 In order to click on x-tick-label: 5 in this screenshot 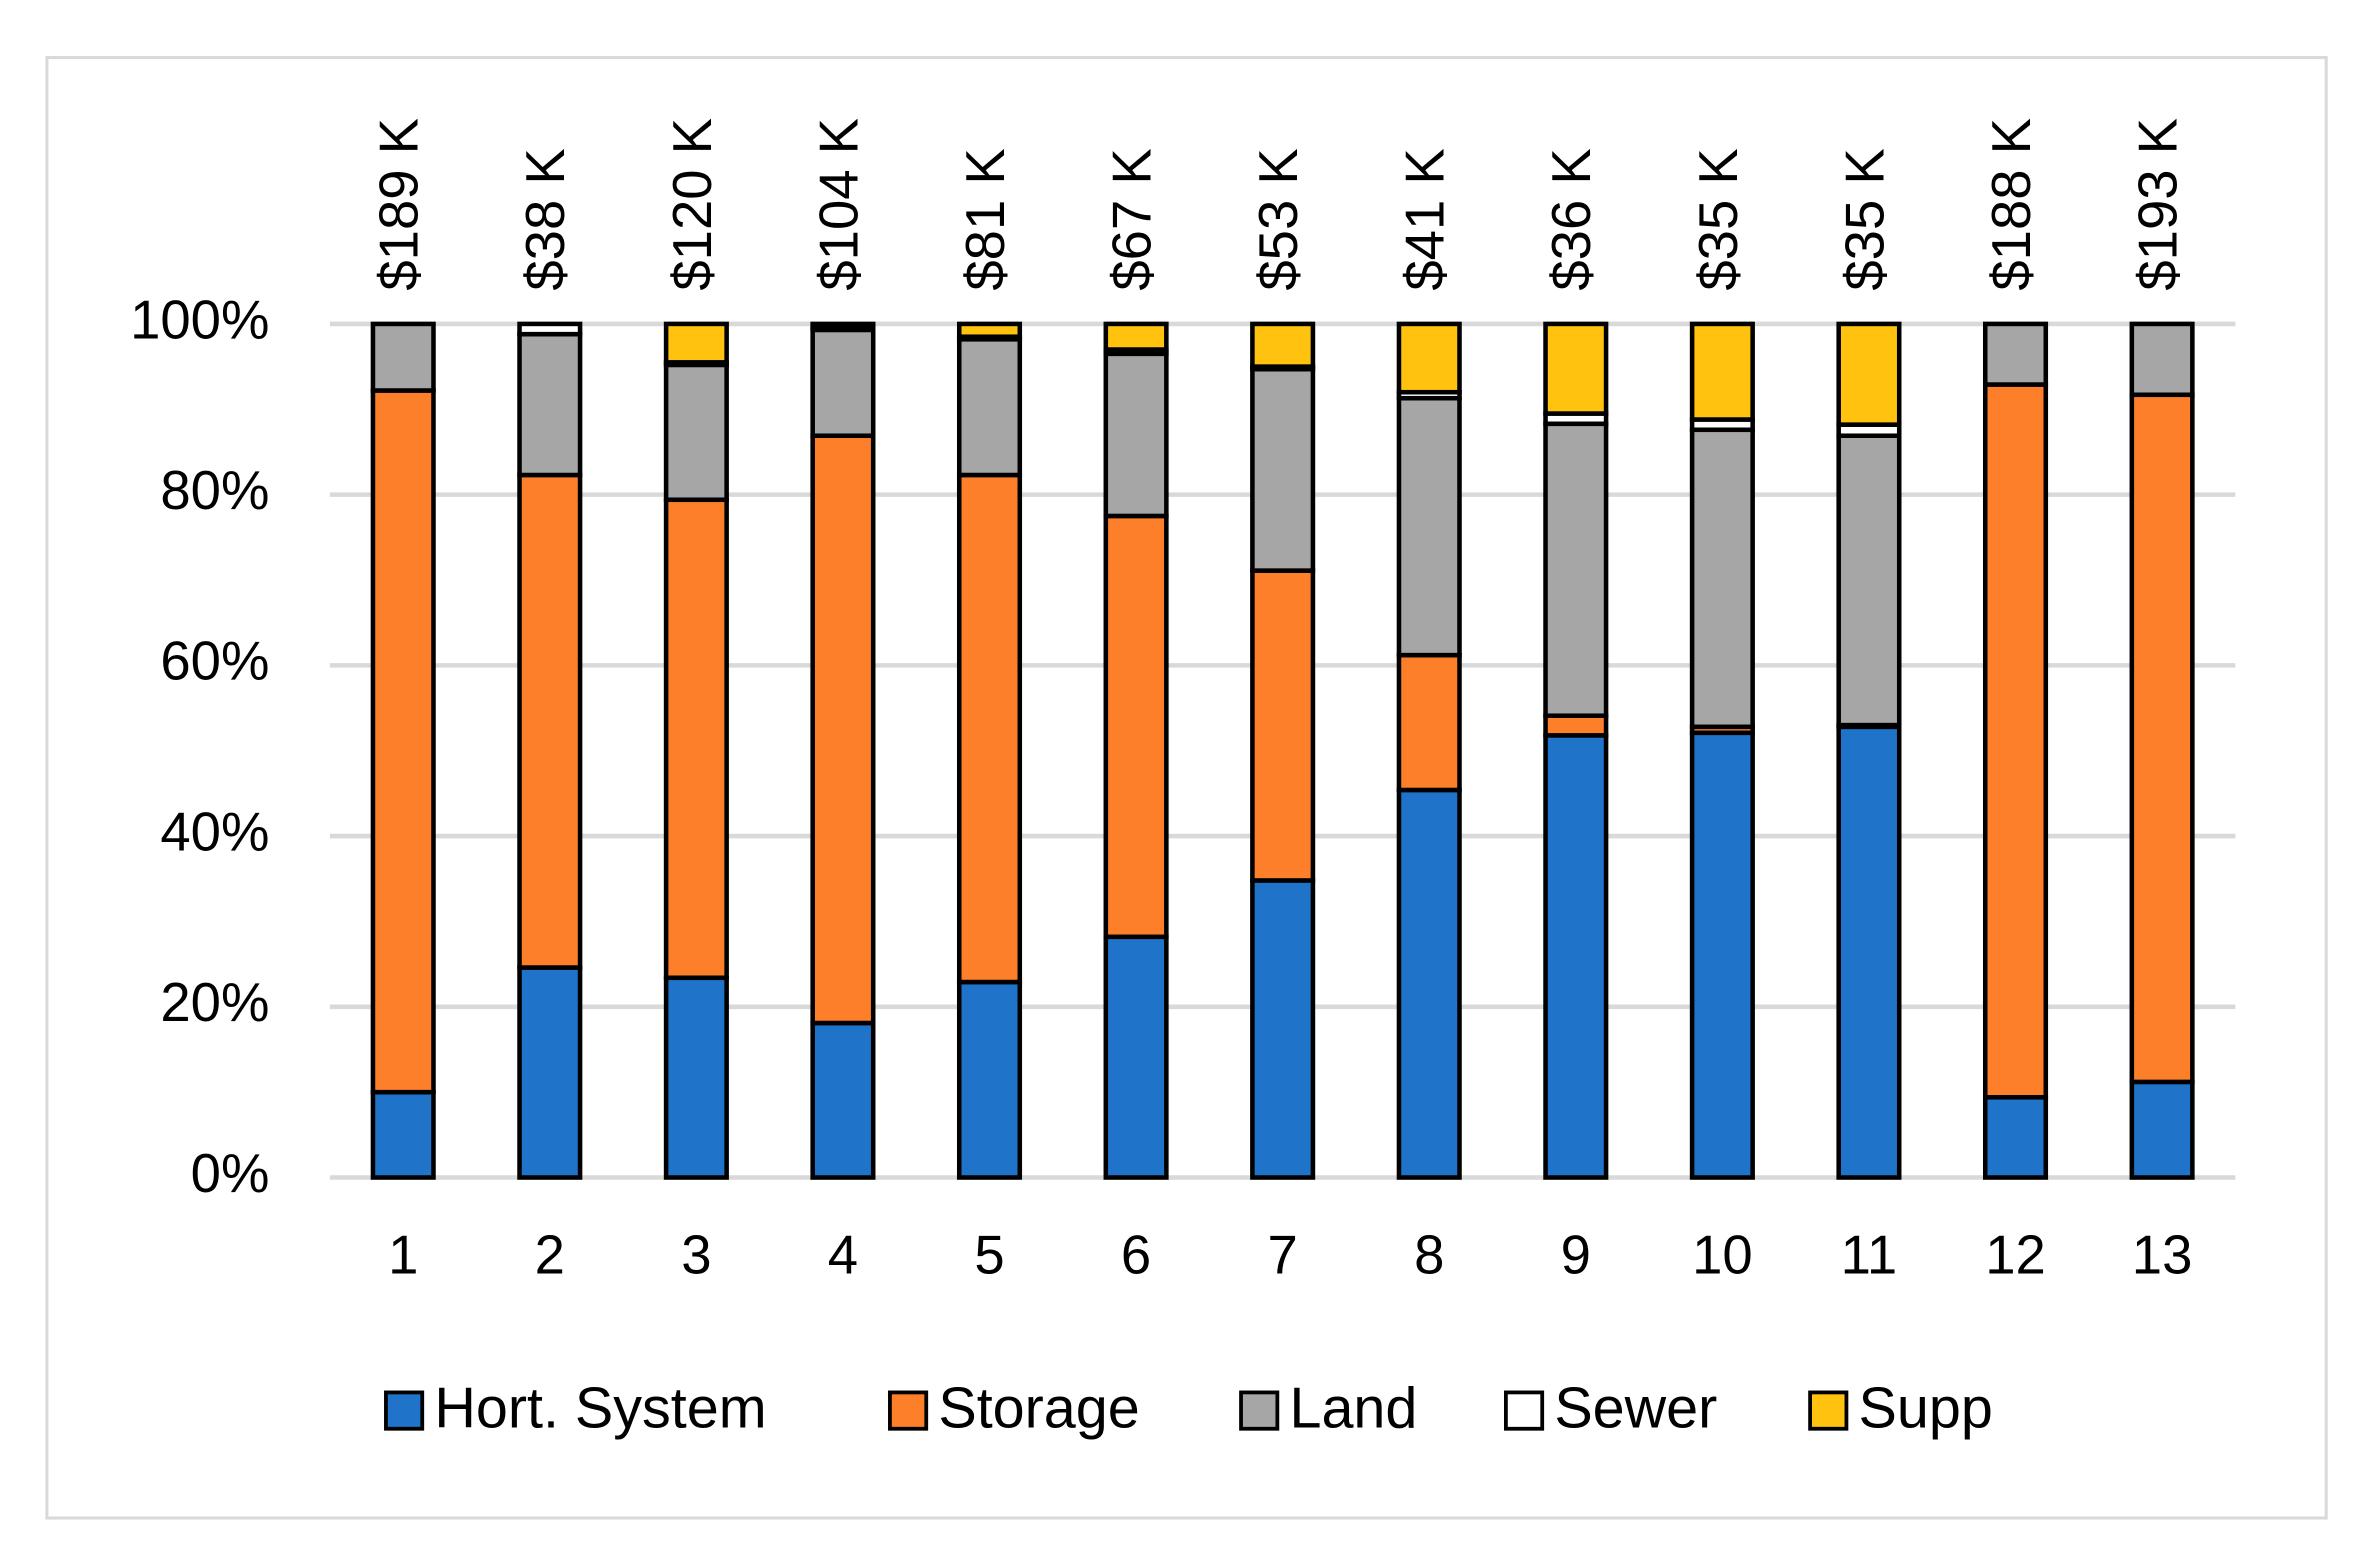, I will do `click(989, 1255)`.